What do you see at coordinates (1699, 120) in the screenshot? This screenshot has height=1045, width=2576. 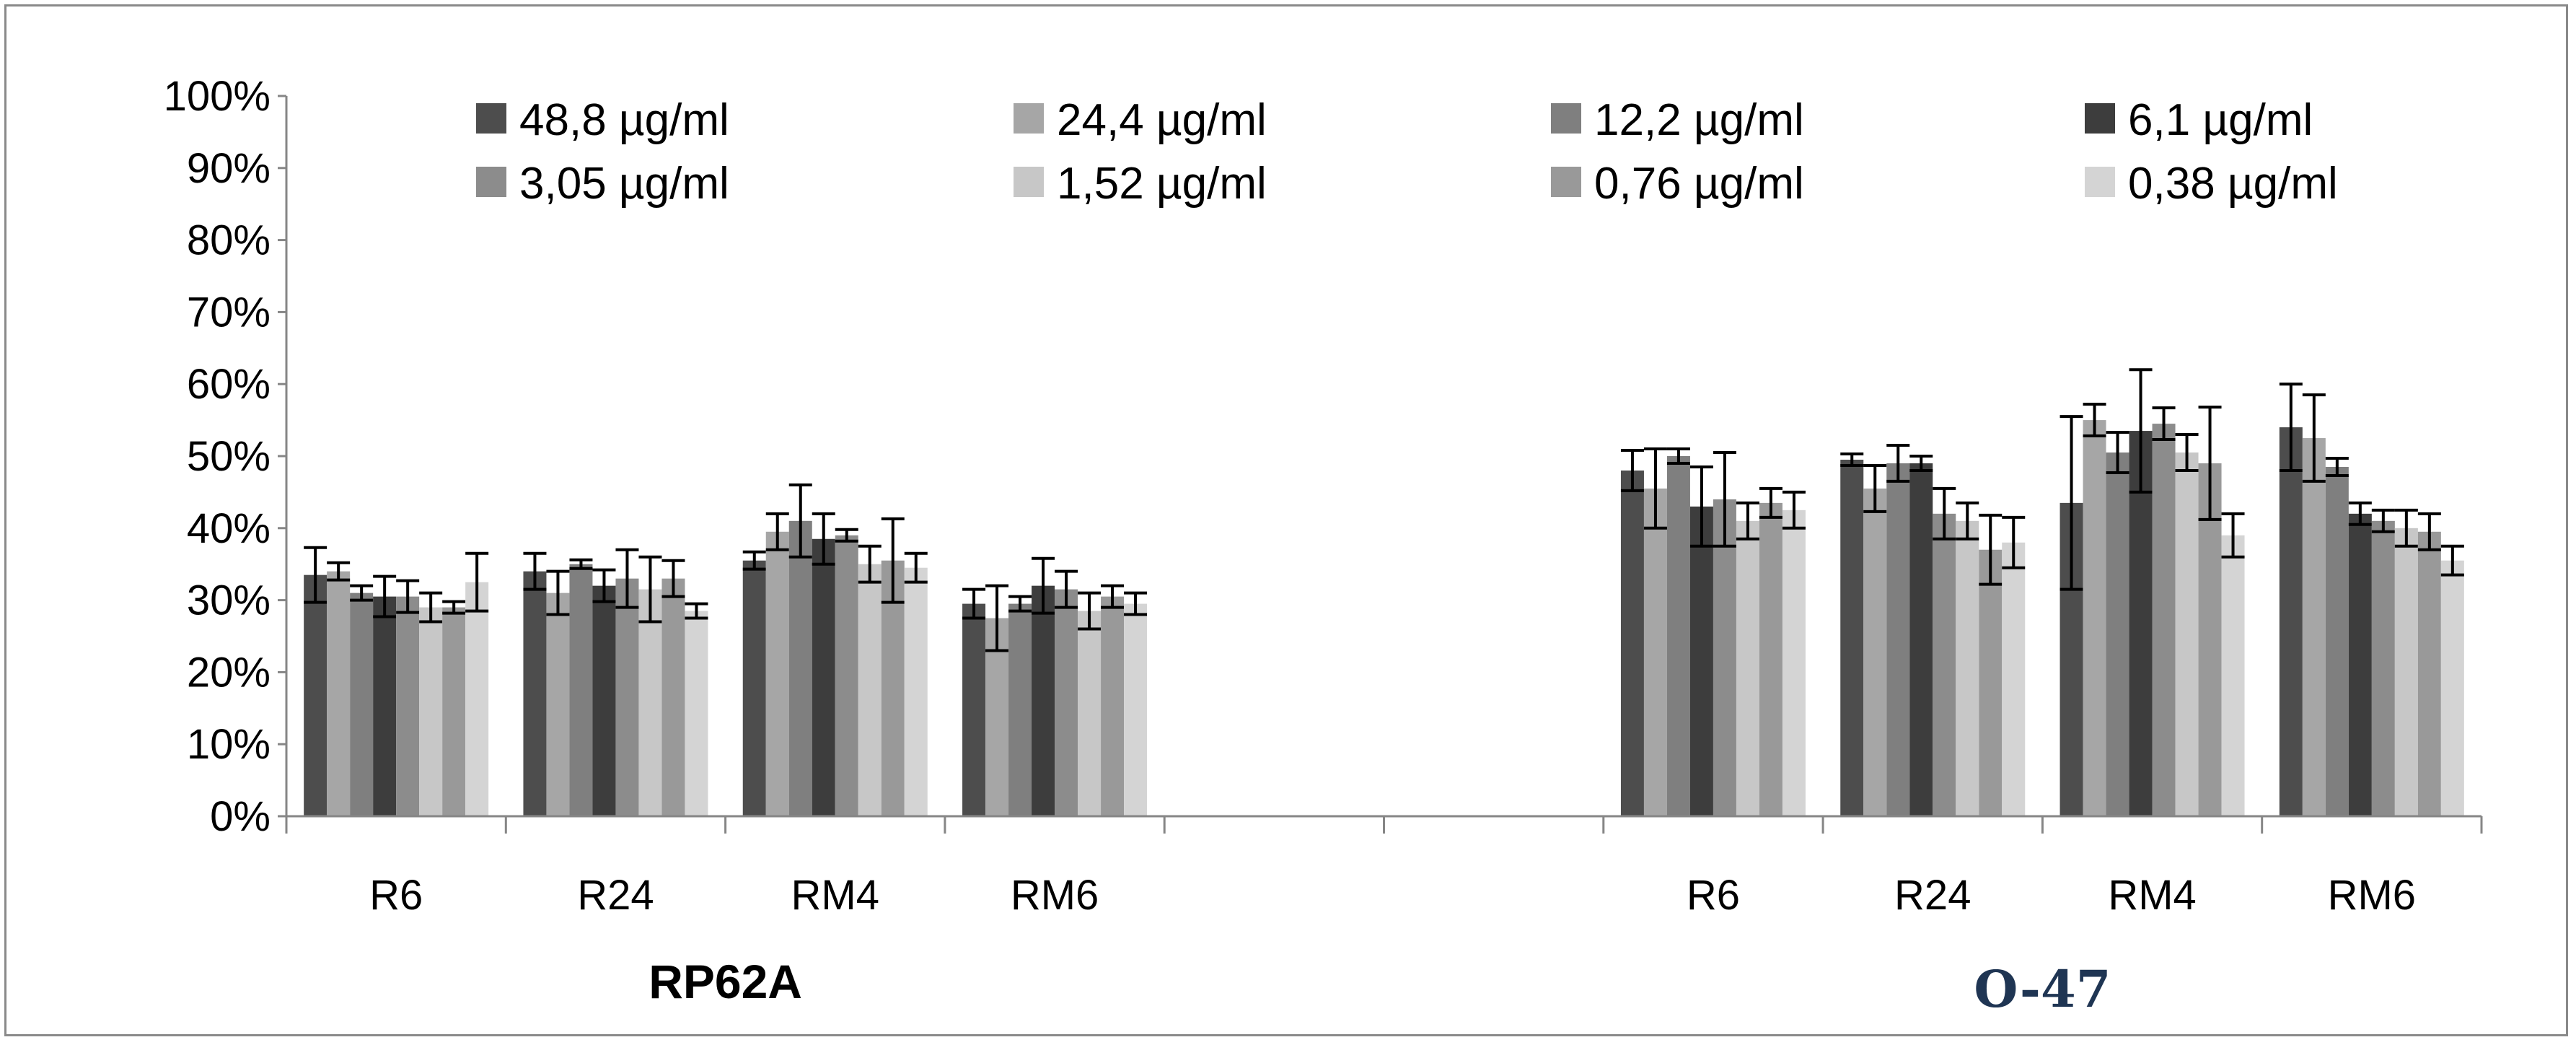 I see `legend-label: 12,2 µg/ml` at bounding box center [1699, 120].